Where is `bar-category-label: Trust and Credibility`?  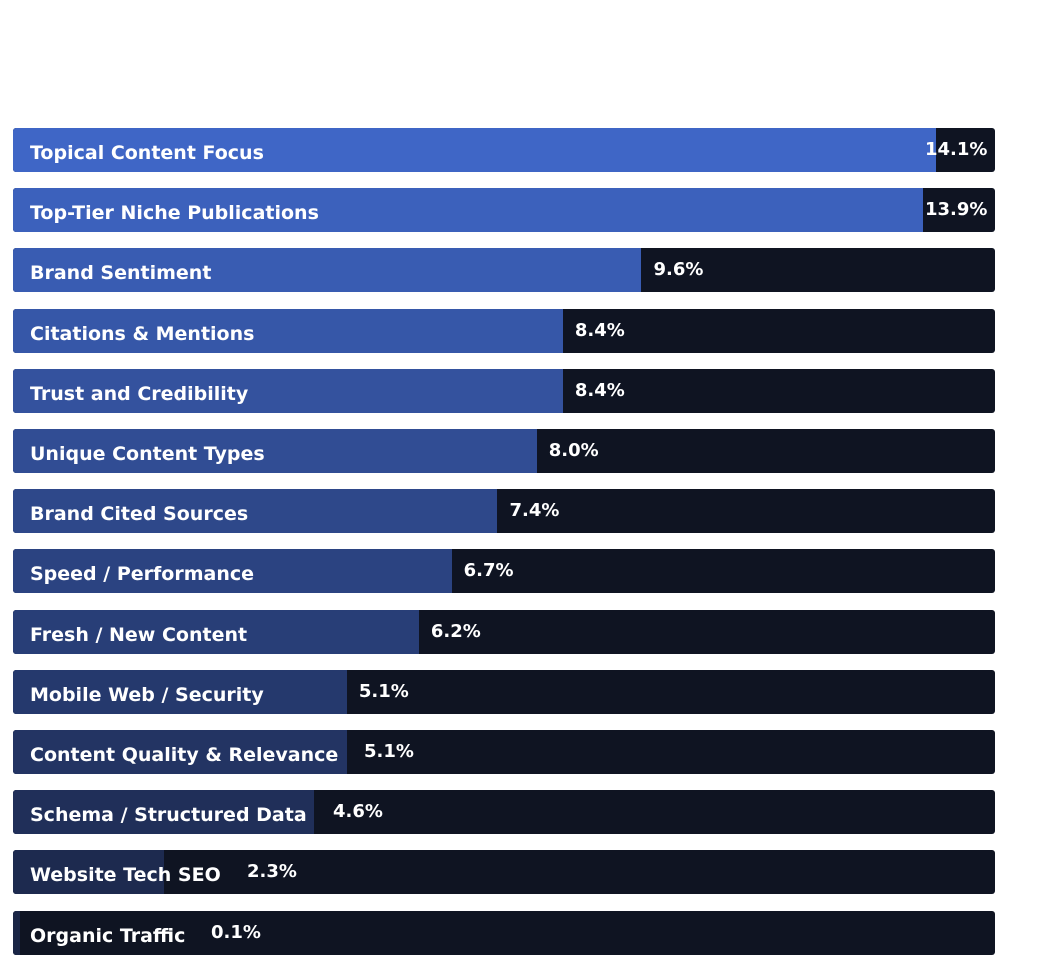
bar-category-label: Trust and Credibility is located at coordinates (139, 393).